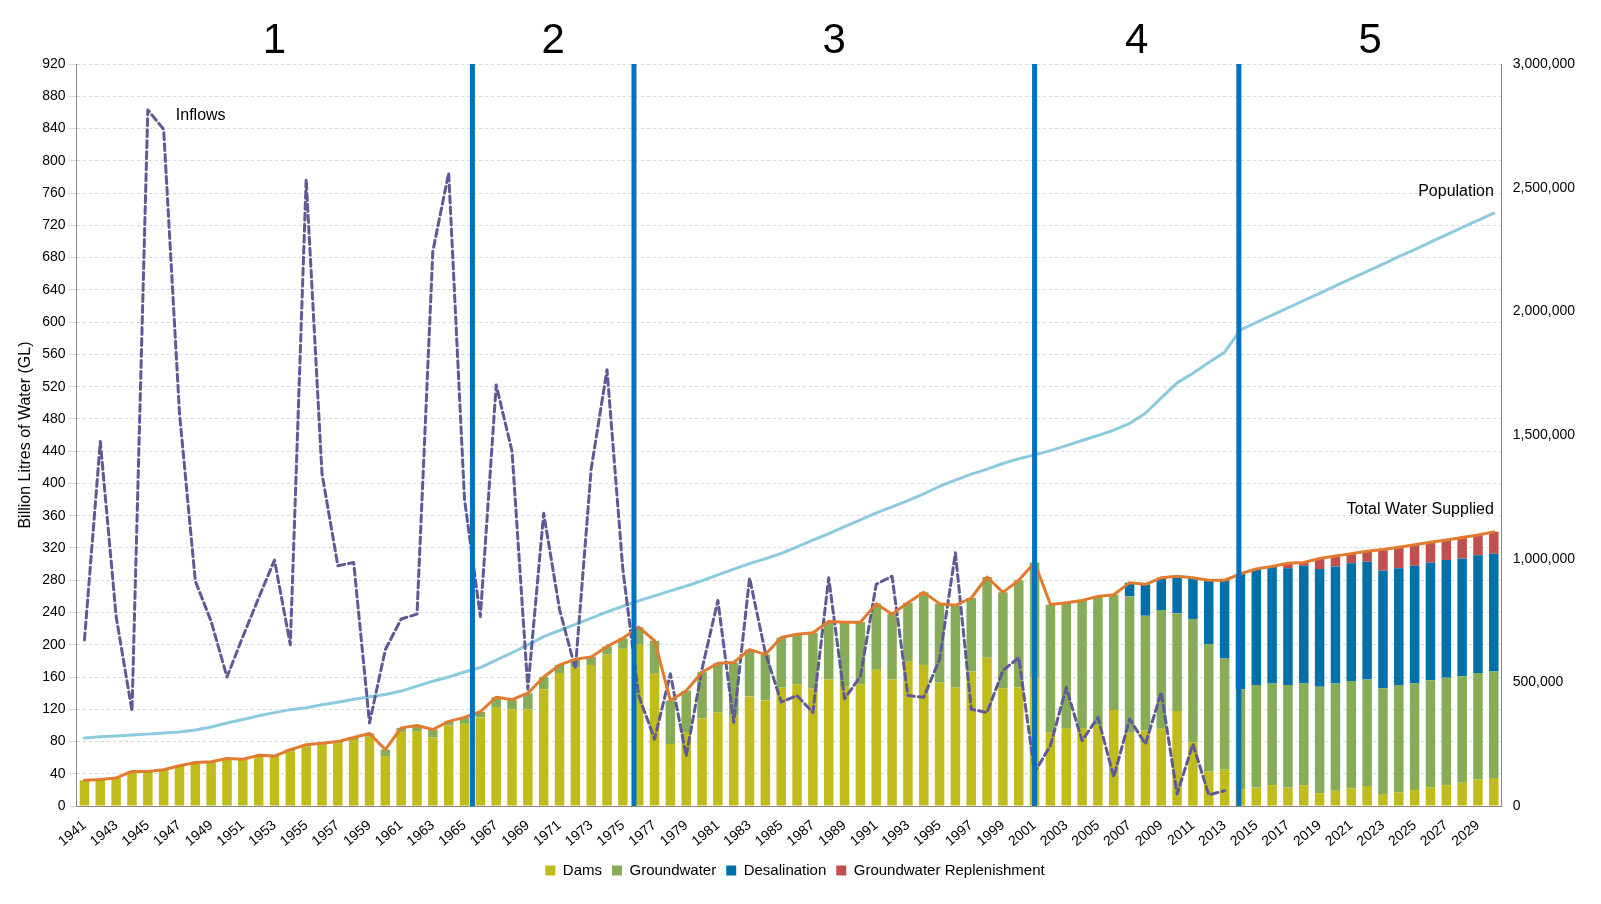  I want to click on y-tick-label: 720, so click(54, 224).